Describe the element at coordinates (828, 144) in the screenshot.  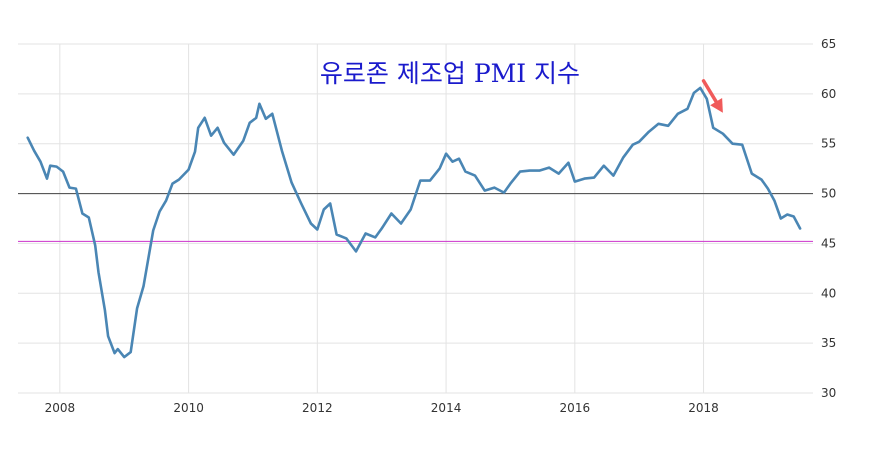
I see `y-tick-label: 55` at that location.